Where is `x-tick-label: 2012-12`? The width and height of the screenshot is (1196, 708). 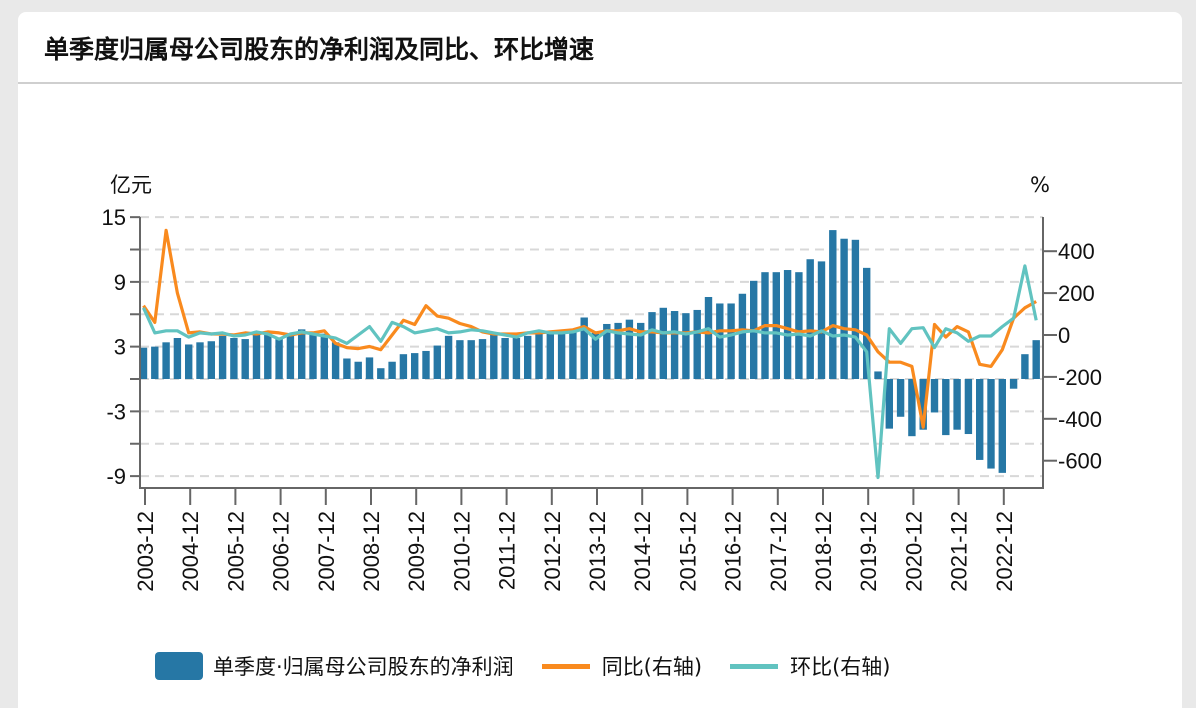 x-tick-label: 2012-12 is located at coordinates (552, 551).